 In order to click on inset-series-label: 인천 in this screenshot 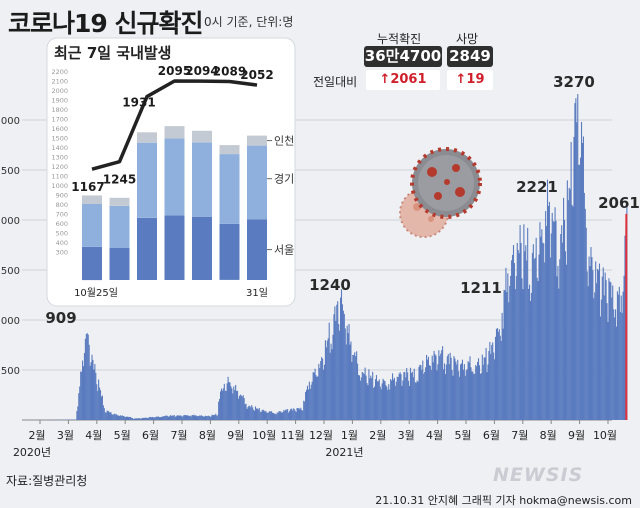, I will do `click(284, 141)`.